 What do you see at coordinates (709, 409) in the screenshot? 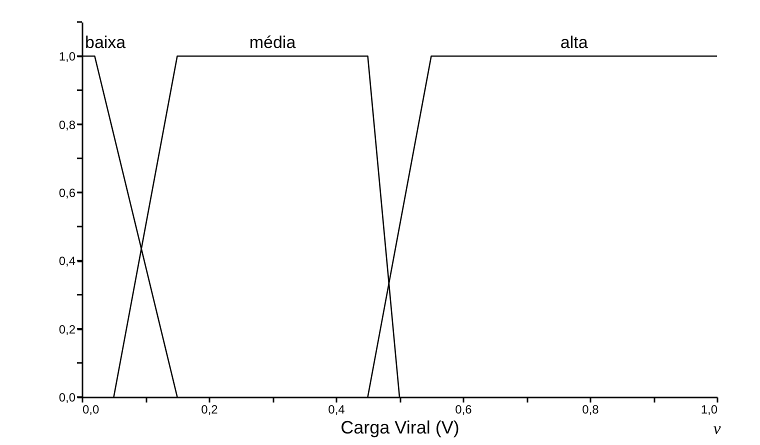
I see `x-tick-label: 1,0` at bounding box center [709, 409].